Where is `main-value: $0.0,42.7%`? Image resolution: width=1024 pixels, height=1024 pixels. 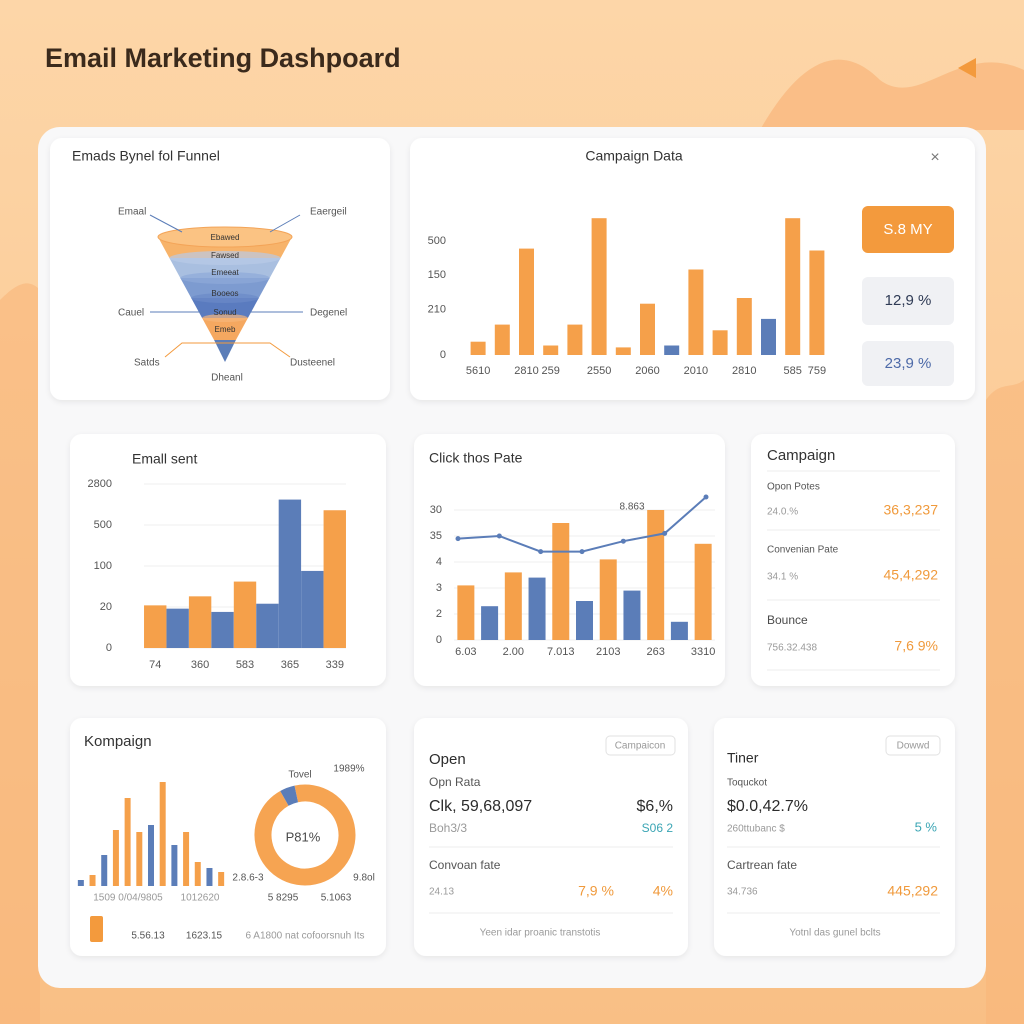
main-value: $0.0,42.7% is located at coordinates (767, 806).